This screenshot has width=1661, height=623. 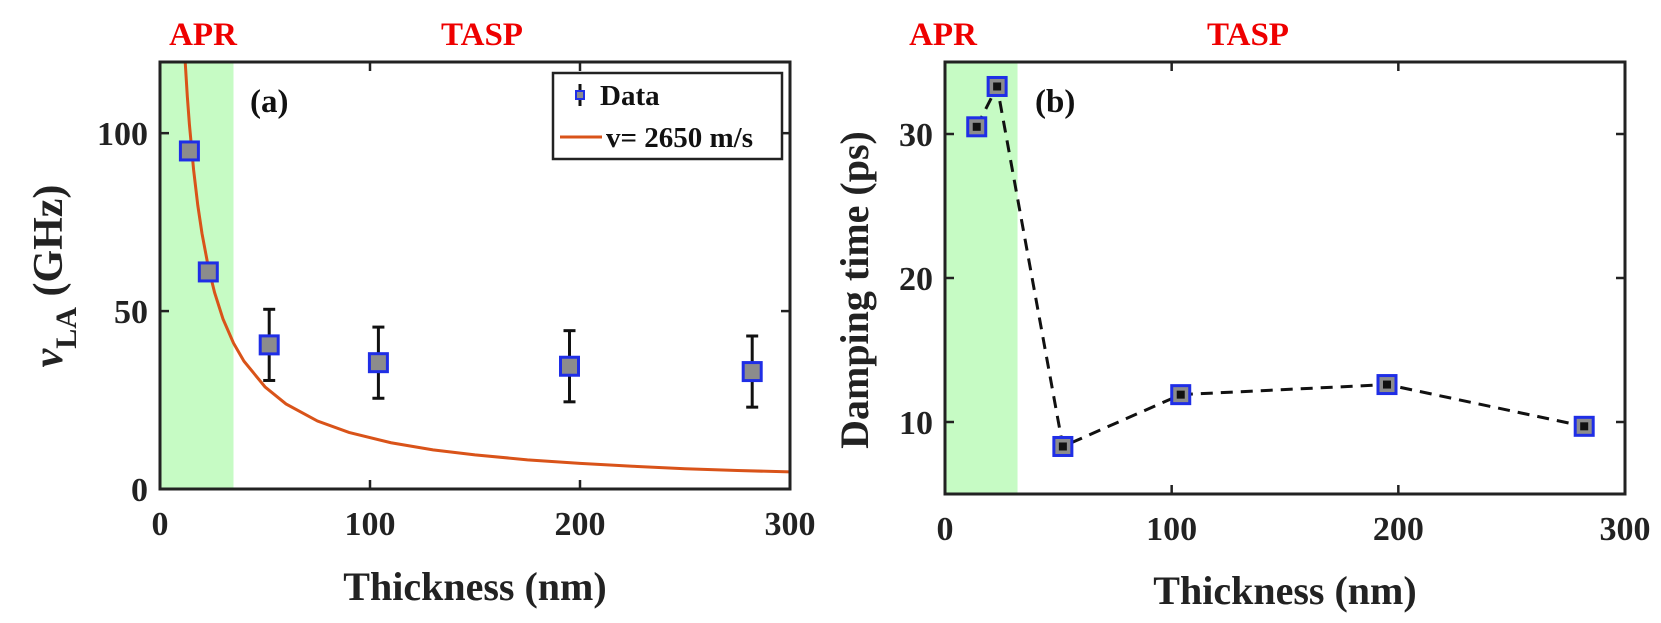 I want to click on y-tick-label: 50, so click(x=131, y=312).